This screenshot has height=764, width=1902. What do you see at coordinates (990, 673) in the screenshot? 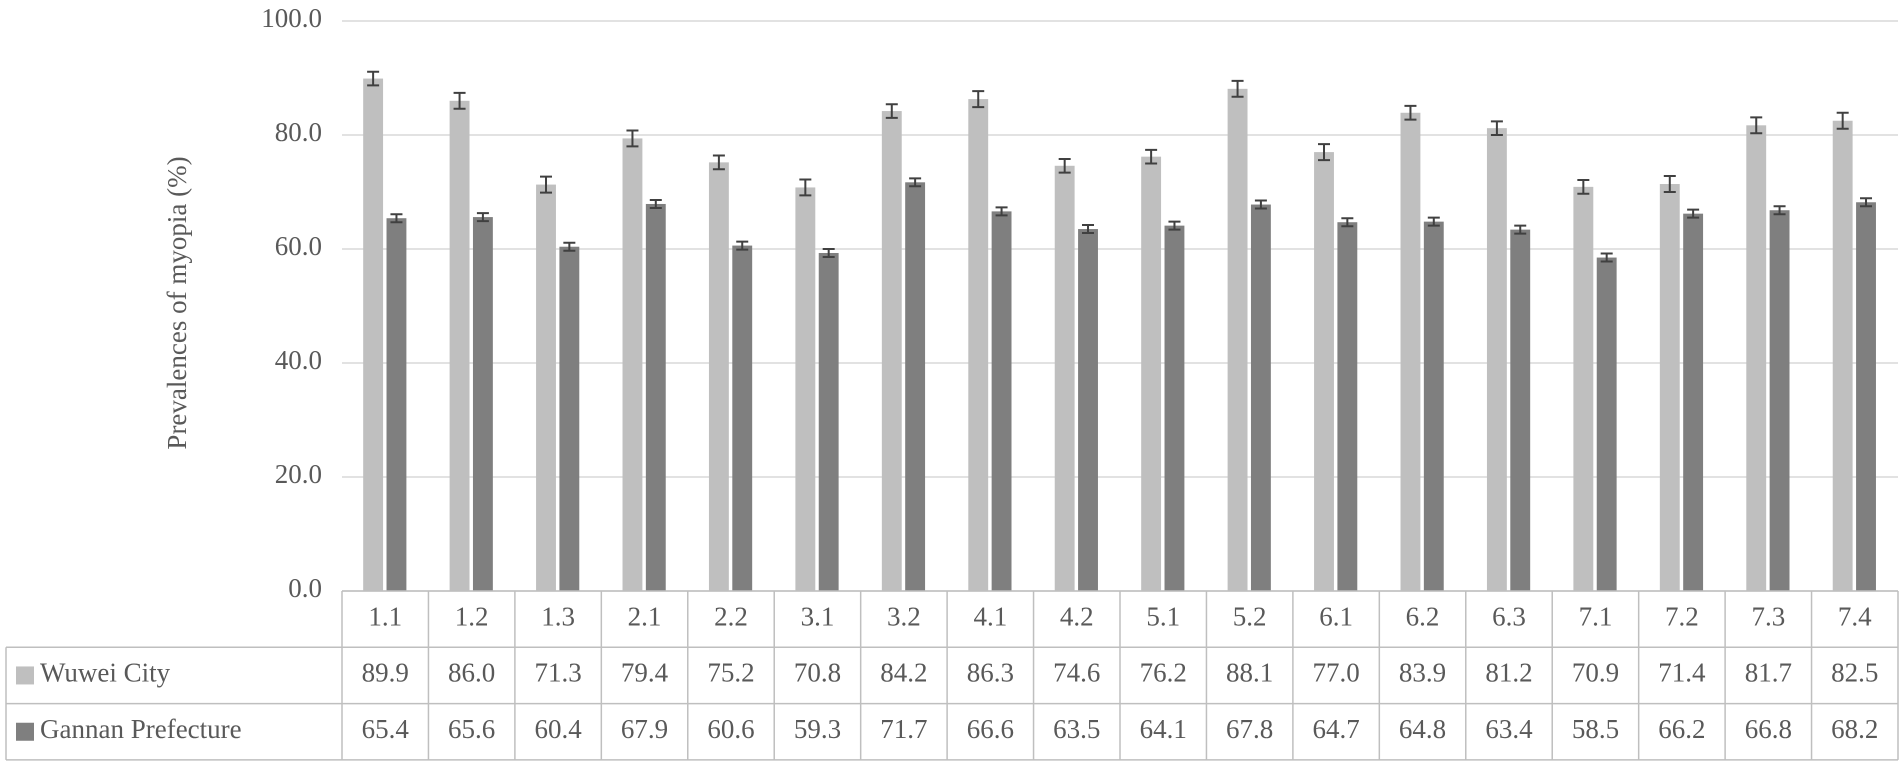
I see `data-label: 86.3` at bounding box center [990, 673].